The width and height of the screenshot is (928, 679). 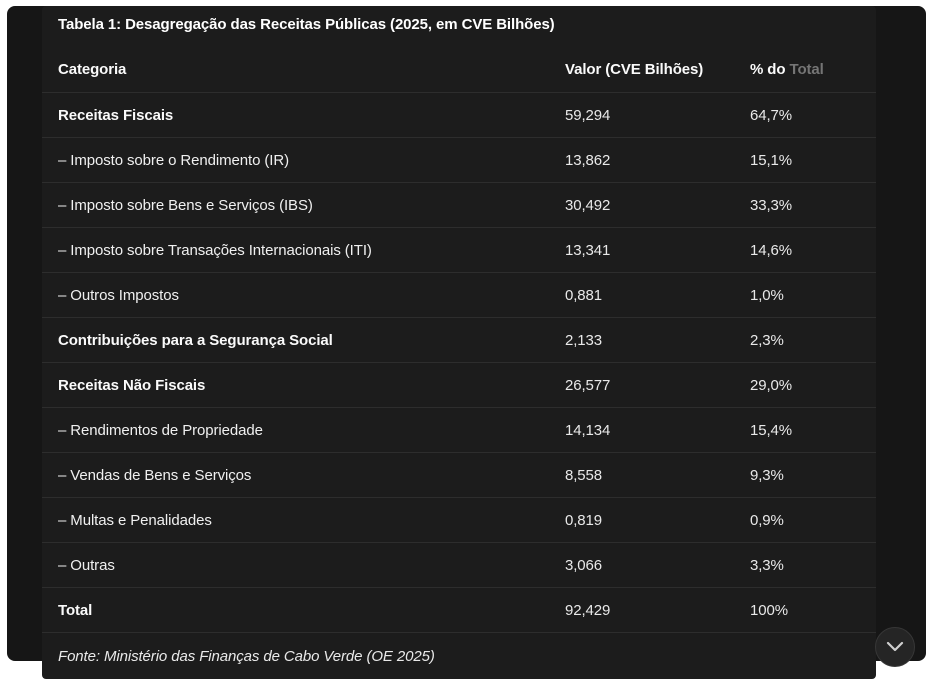 I want to click on table-row: – Outras 3,066 3,3%, so click(x=459, y=565).